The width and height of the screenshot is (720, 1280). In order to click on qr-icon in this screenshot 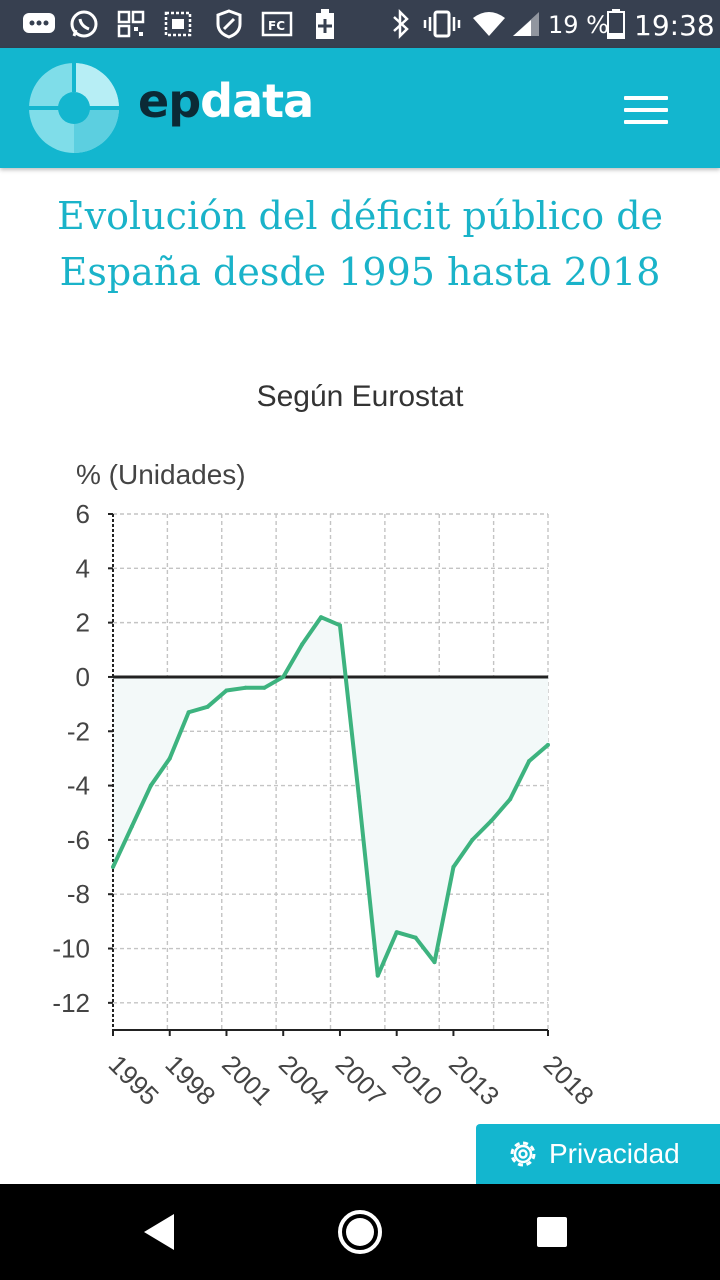, I will do `click(131, 24)`.